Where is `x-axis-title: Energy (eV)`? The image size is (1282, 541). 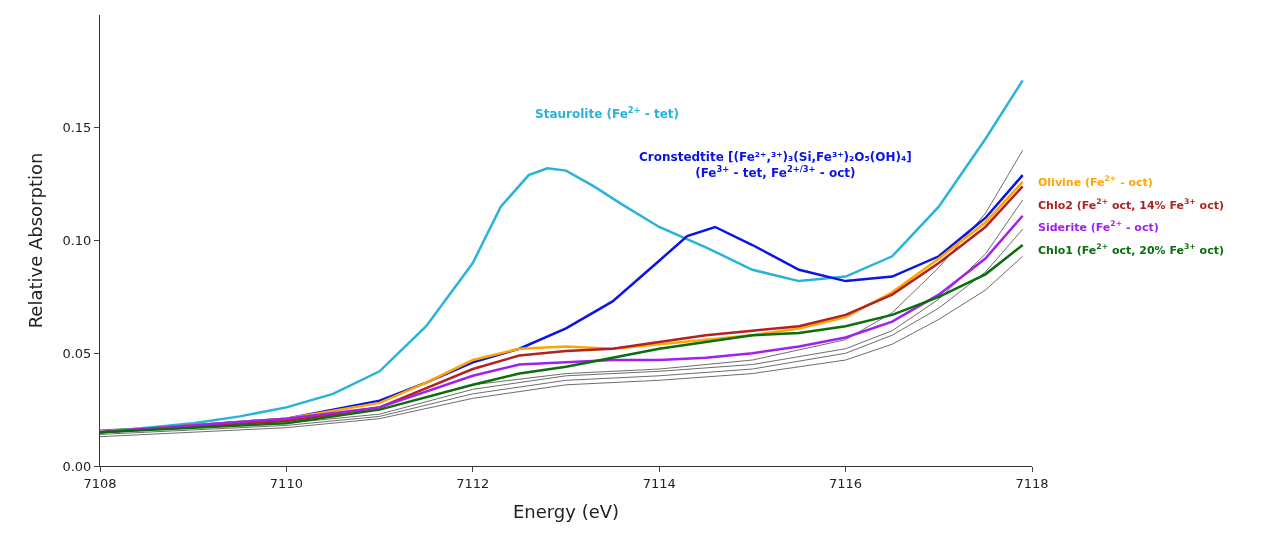
x-axis-title: Energy (eV) is located at coordinates (566, 511).